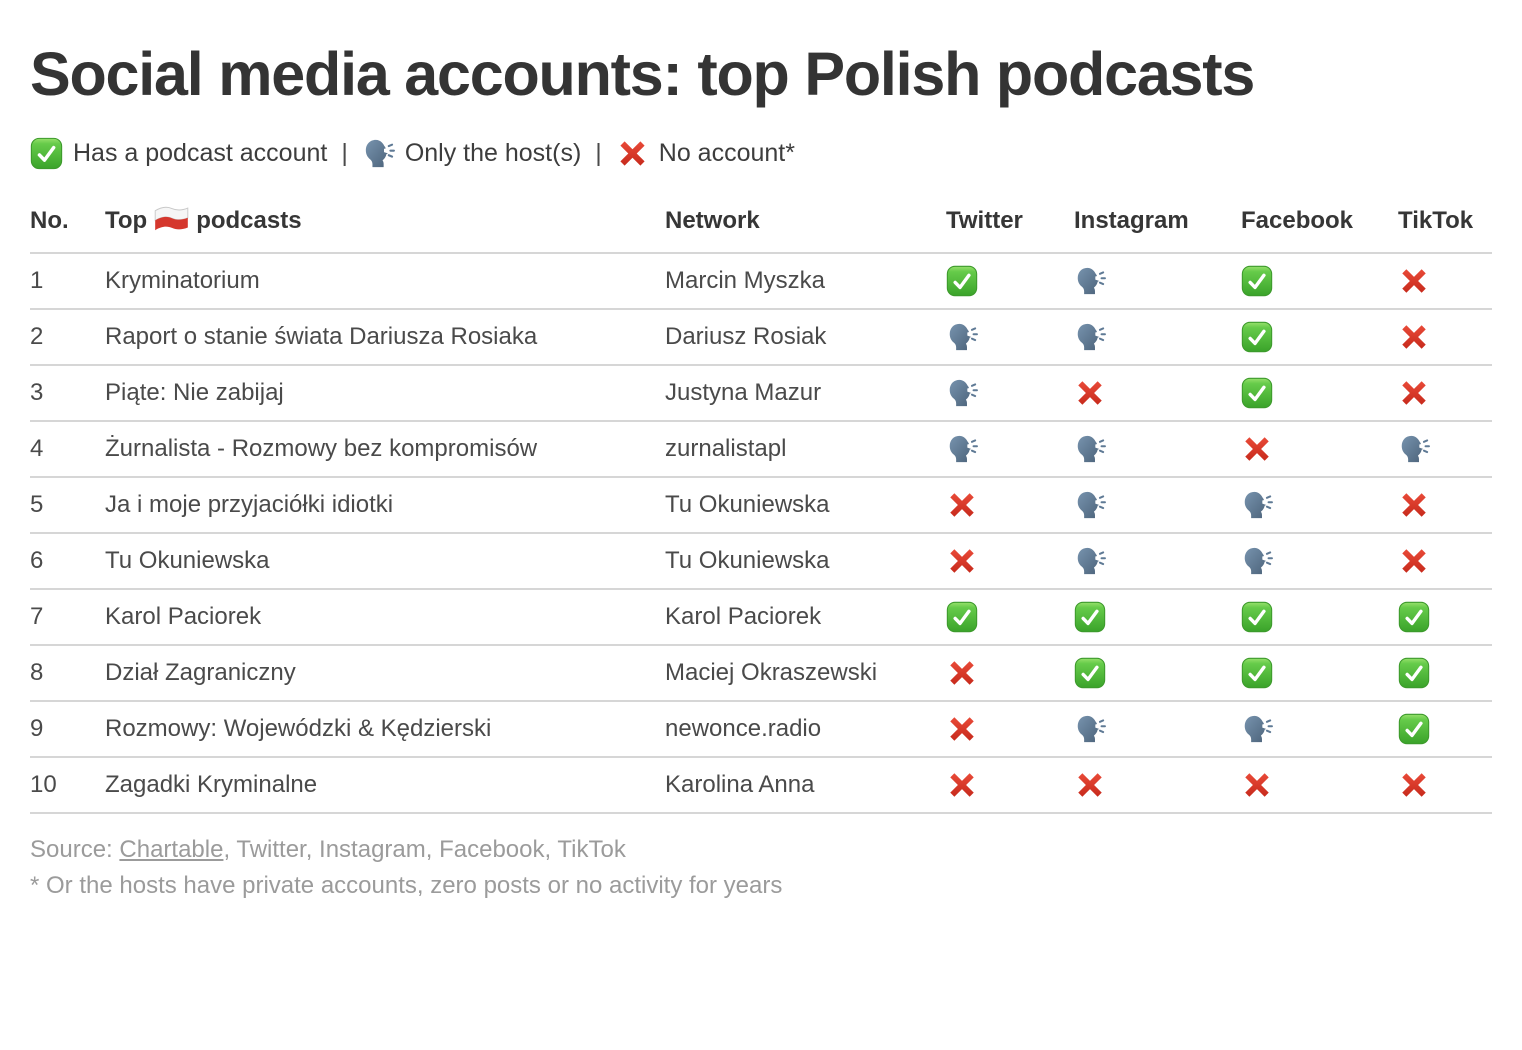 This screenshot has height=1050, width=1522. I want to click on network-name: Karol Paciorek, so click(805, 617).